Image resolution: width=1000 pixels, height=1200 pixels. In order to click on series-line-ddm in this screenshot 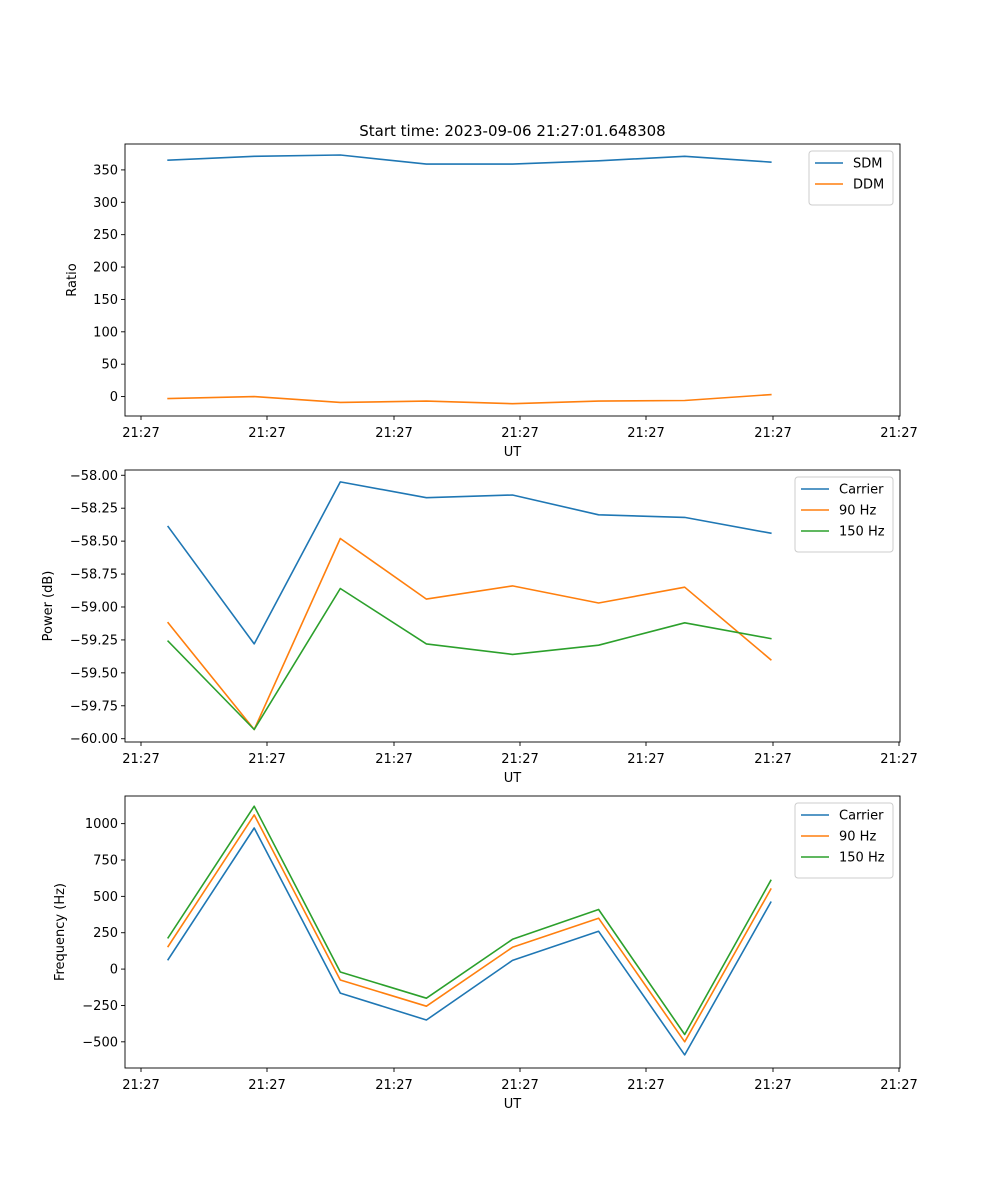, I will do `click(469, 399)`.